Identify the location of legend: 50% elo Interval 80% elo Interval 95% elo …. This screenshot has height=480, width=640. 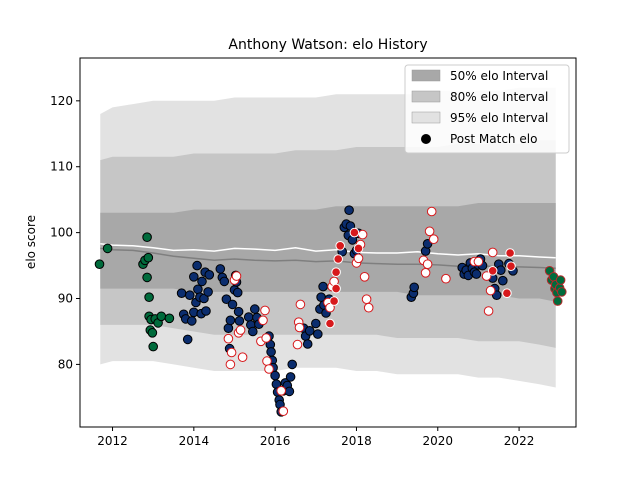
(487, 109).